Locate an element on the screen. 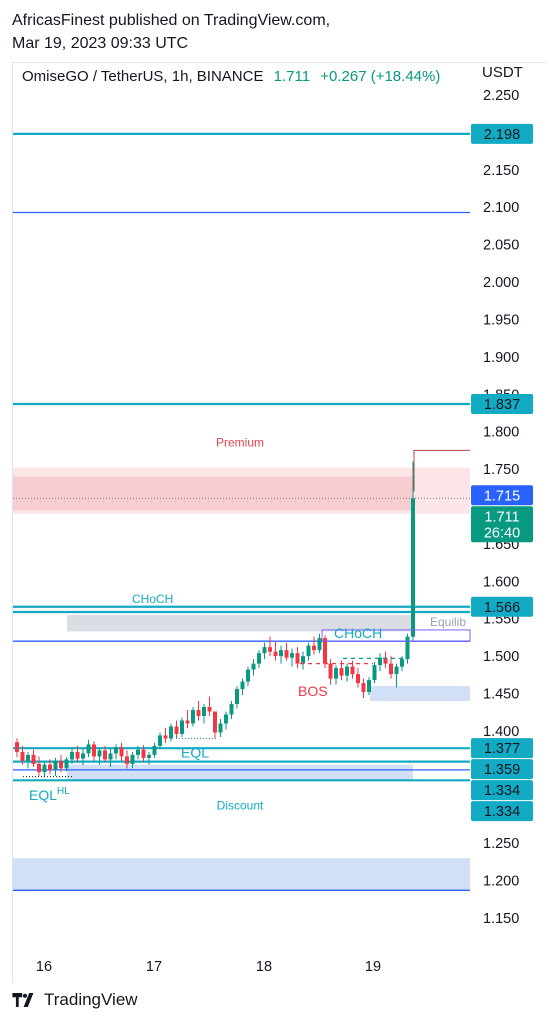 The height and width of the screenshot is (1024, 557). zone-label-premium: Premium is located at coordinates (240, 443).